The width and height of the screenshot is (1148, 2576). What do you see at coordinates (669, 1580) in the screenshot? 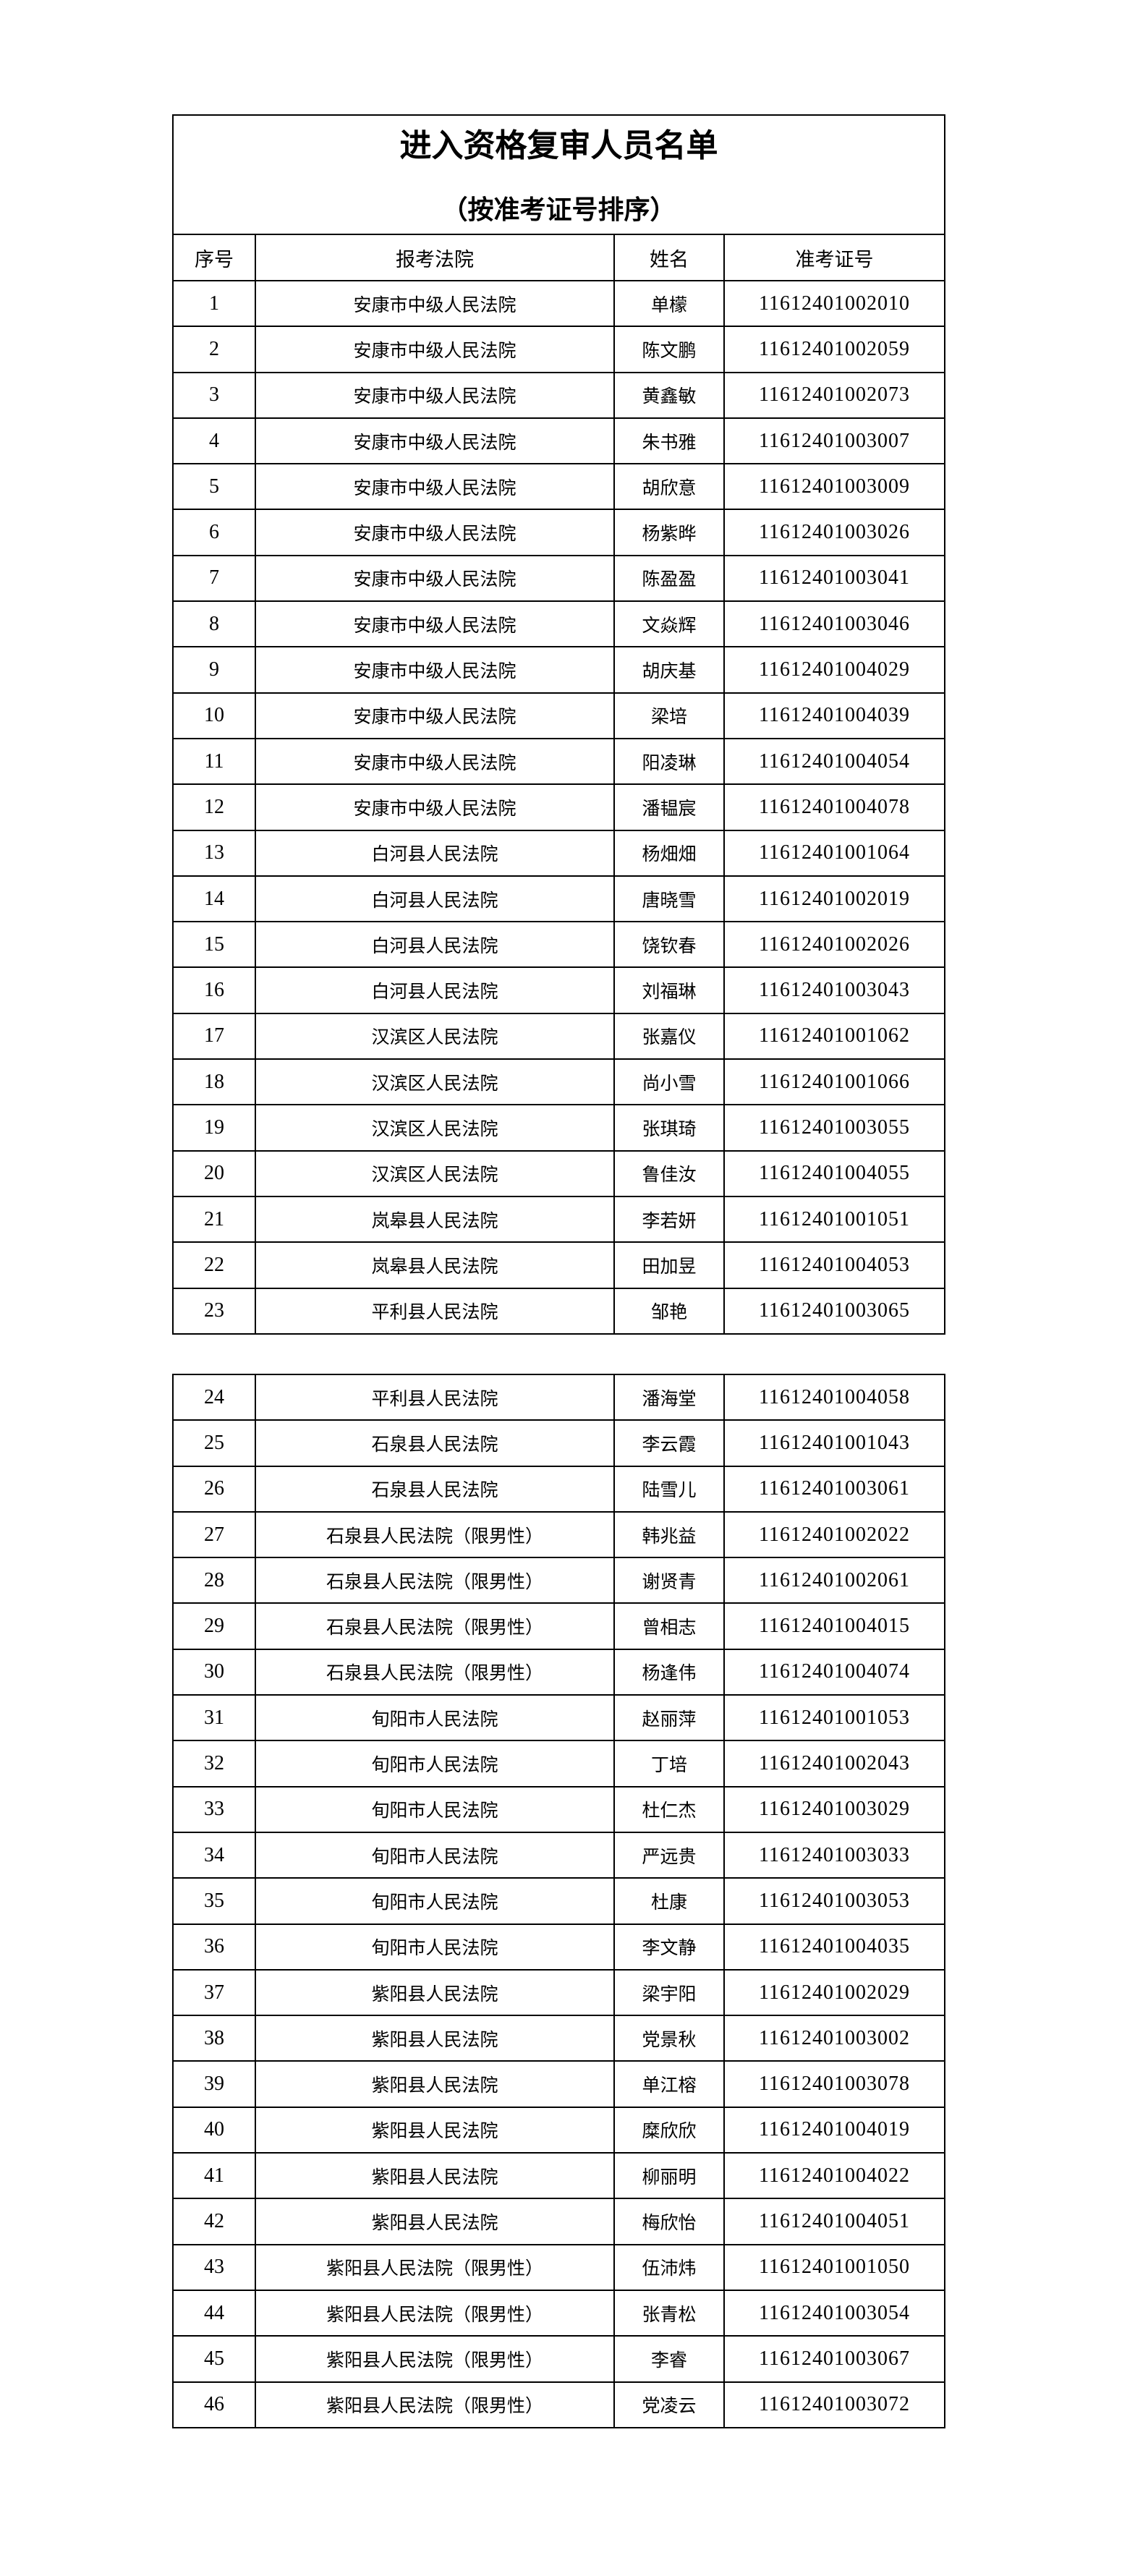
I see `row-name: 谢贤青` at bounding box center [669, 1580].